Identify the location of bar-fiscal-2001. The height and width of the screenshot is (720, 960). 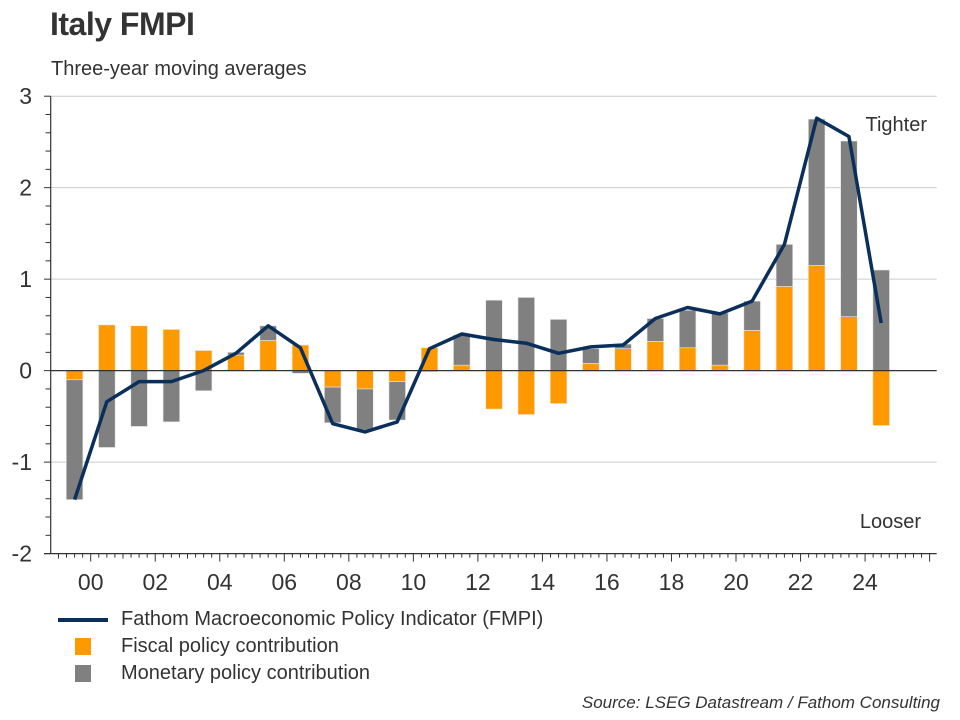
(139, 348).